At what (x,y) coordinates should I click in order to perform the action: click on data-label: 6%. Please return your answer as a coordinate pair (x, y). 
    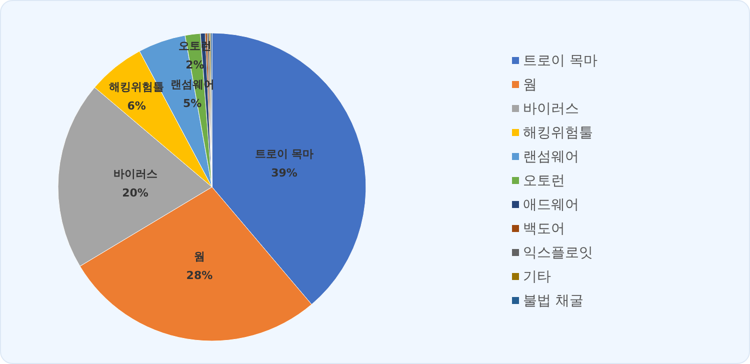
    Looking at the image, I should click on (136, 105).